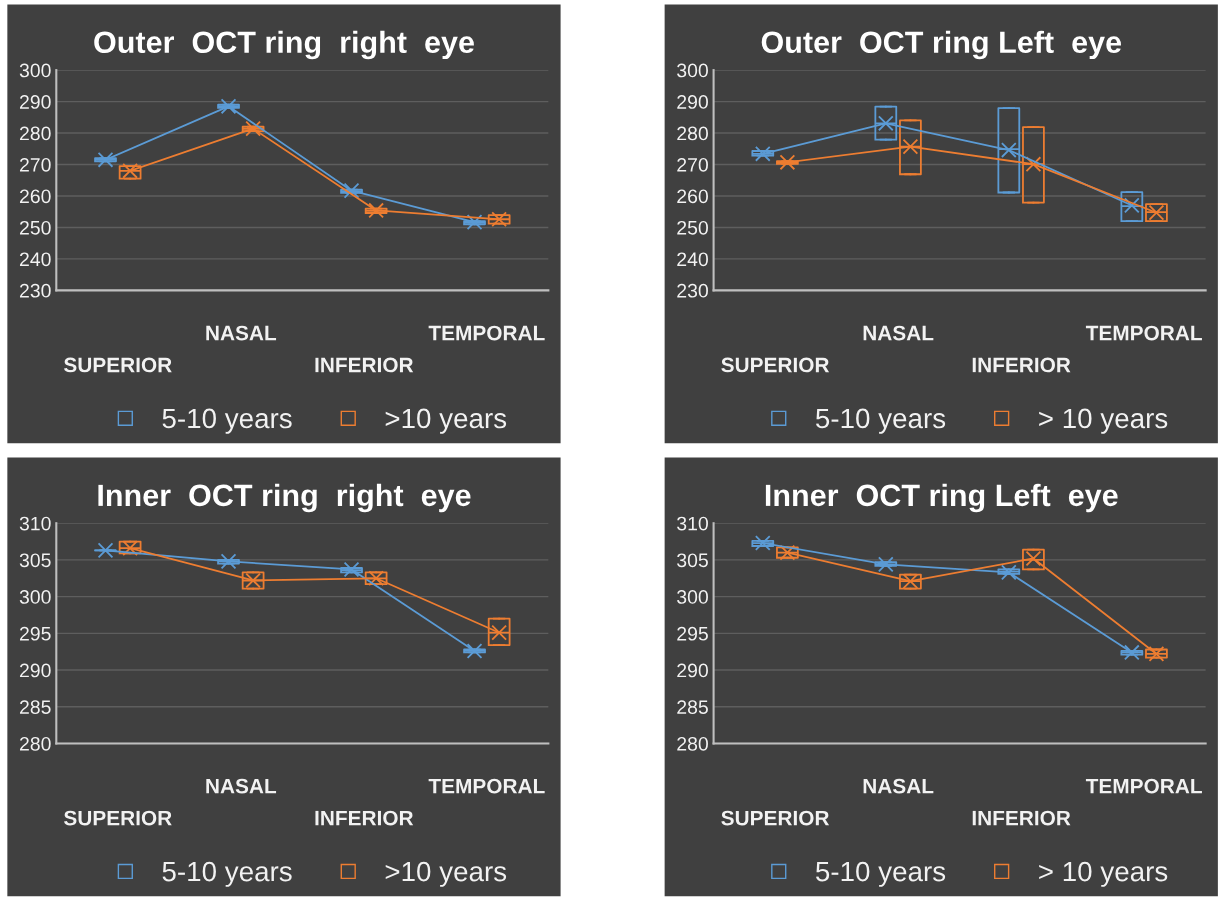 The height and width of the screenshot is (899, 1224). I want to click on chart-title: Outer OCT ring right eye, so click(284, 45).